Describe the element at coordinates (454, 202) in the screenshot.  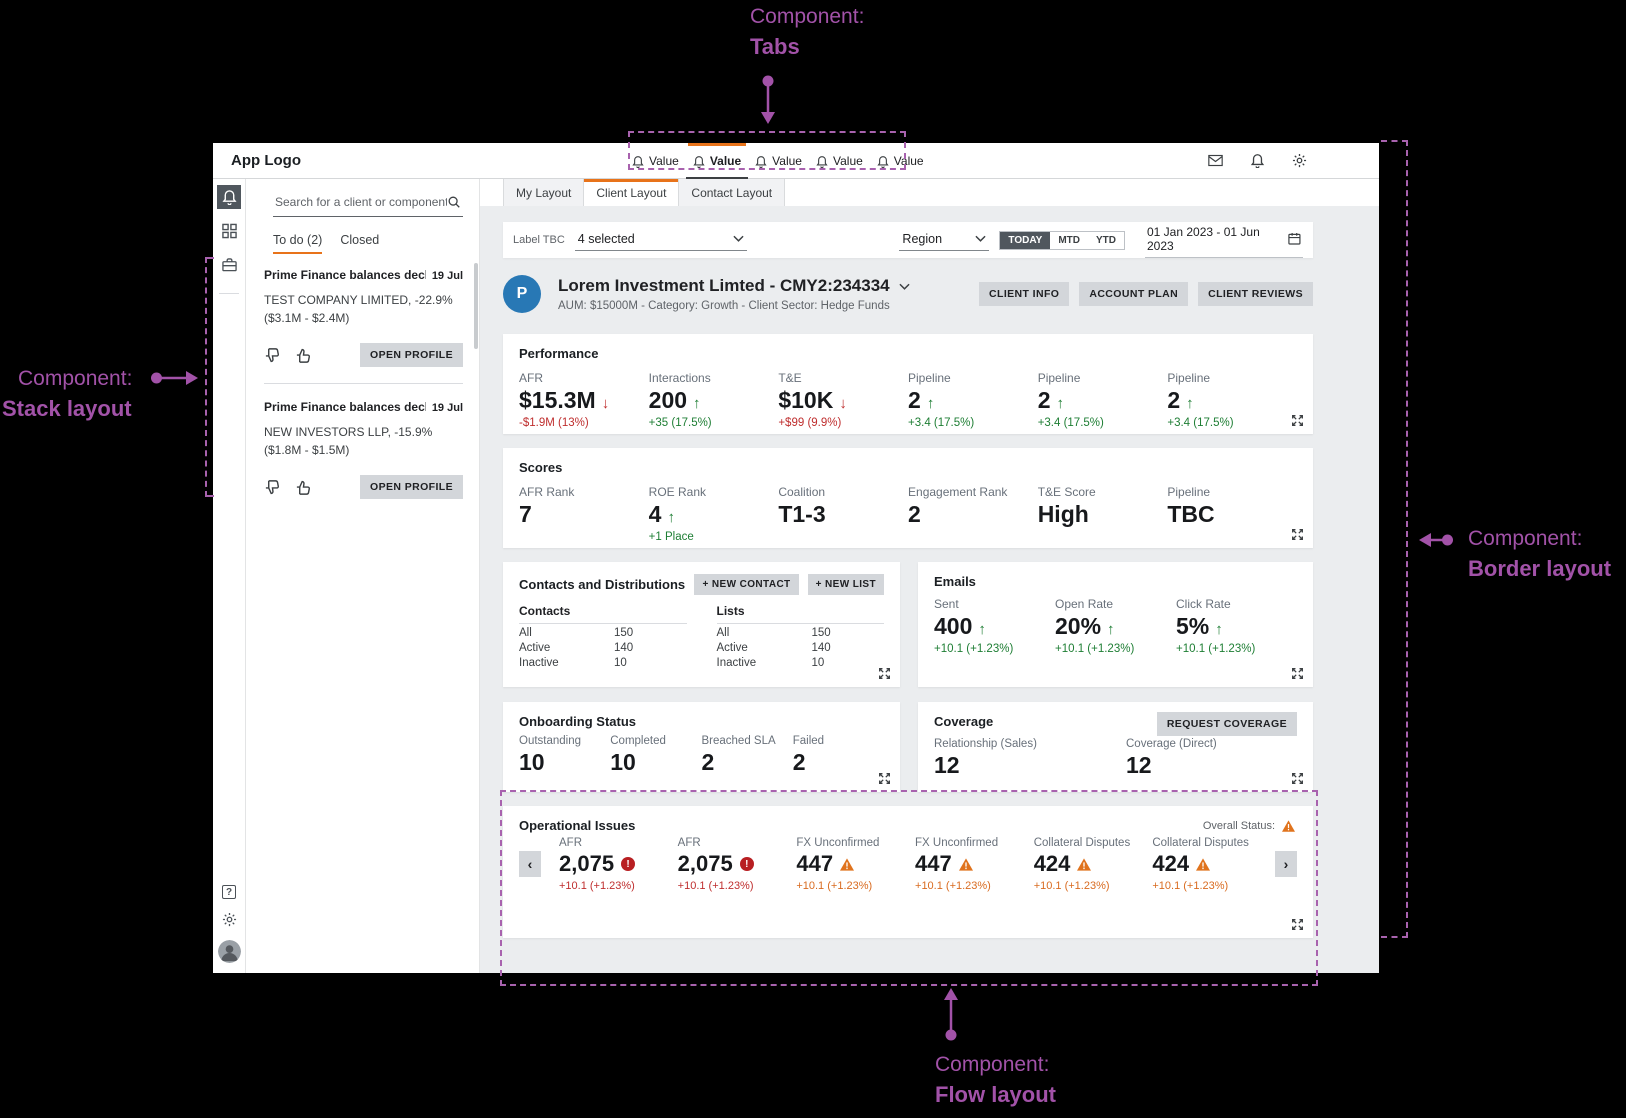
I see `search-icon` at that location.